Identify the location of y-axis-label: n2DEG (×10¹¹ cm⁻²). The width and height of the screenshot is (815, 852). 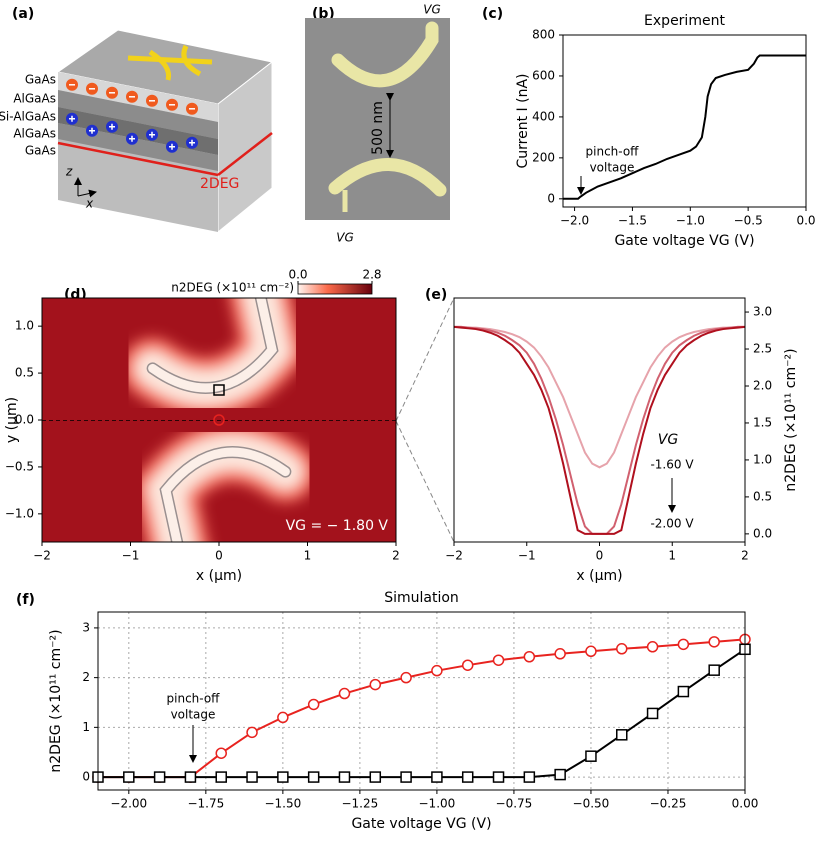
(791, 419).